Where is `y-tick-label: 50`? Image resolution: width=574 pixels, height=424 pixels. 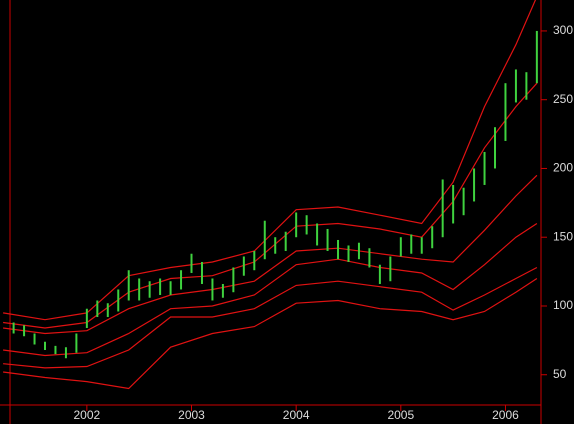 y-tick-label: 50 is located at coordinates (560, 374).